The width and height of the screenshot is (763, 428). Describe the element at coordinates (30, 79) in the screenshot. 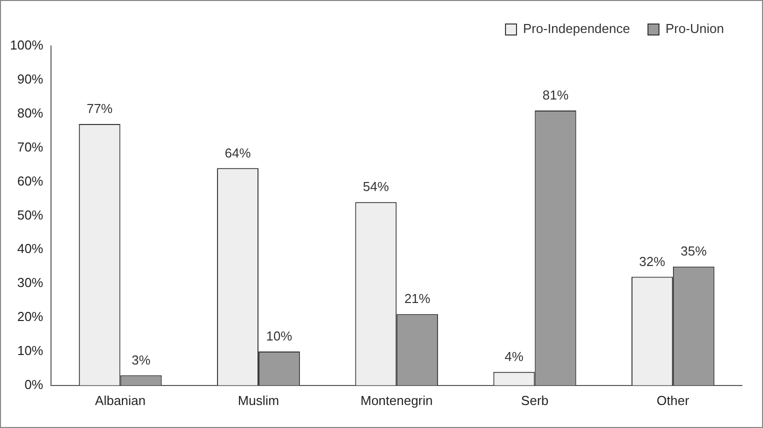

I see `y-tick-label: 90%` at that location.